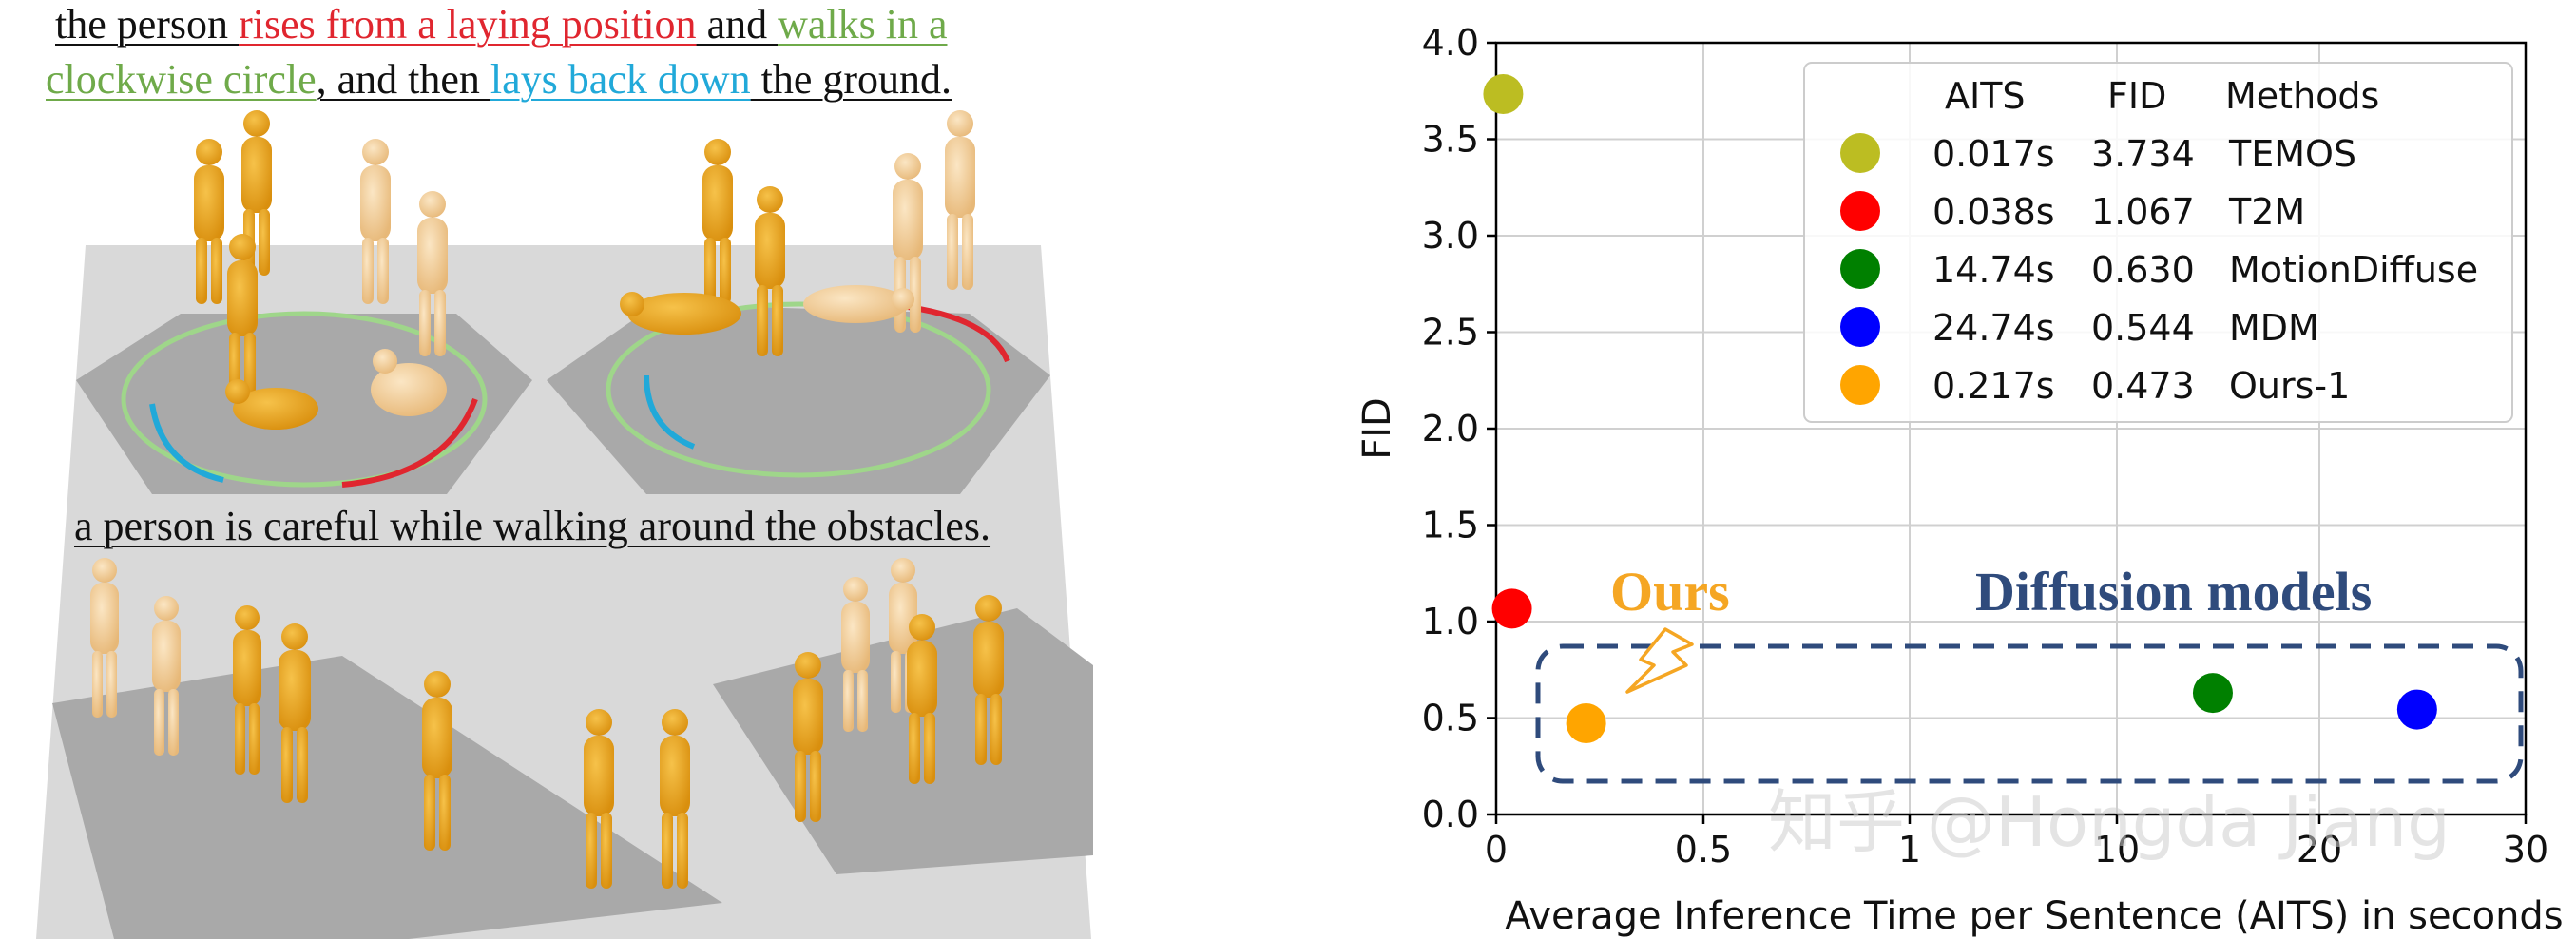 The height and width of the screenshot is (939, 2576). I want to click on y-tick-label: 0.0, so click(1450, 814).